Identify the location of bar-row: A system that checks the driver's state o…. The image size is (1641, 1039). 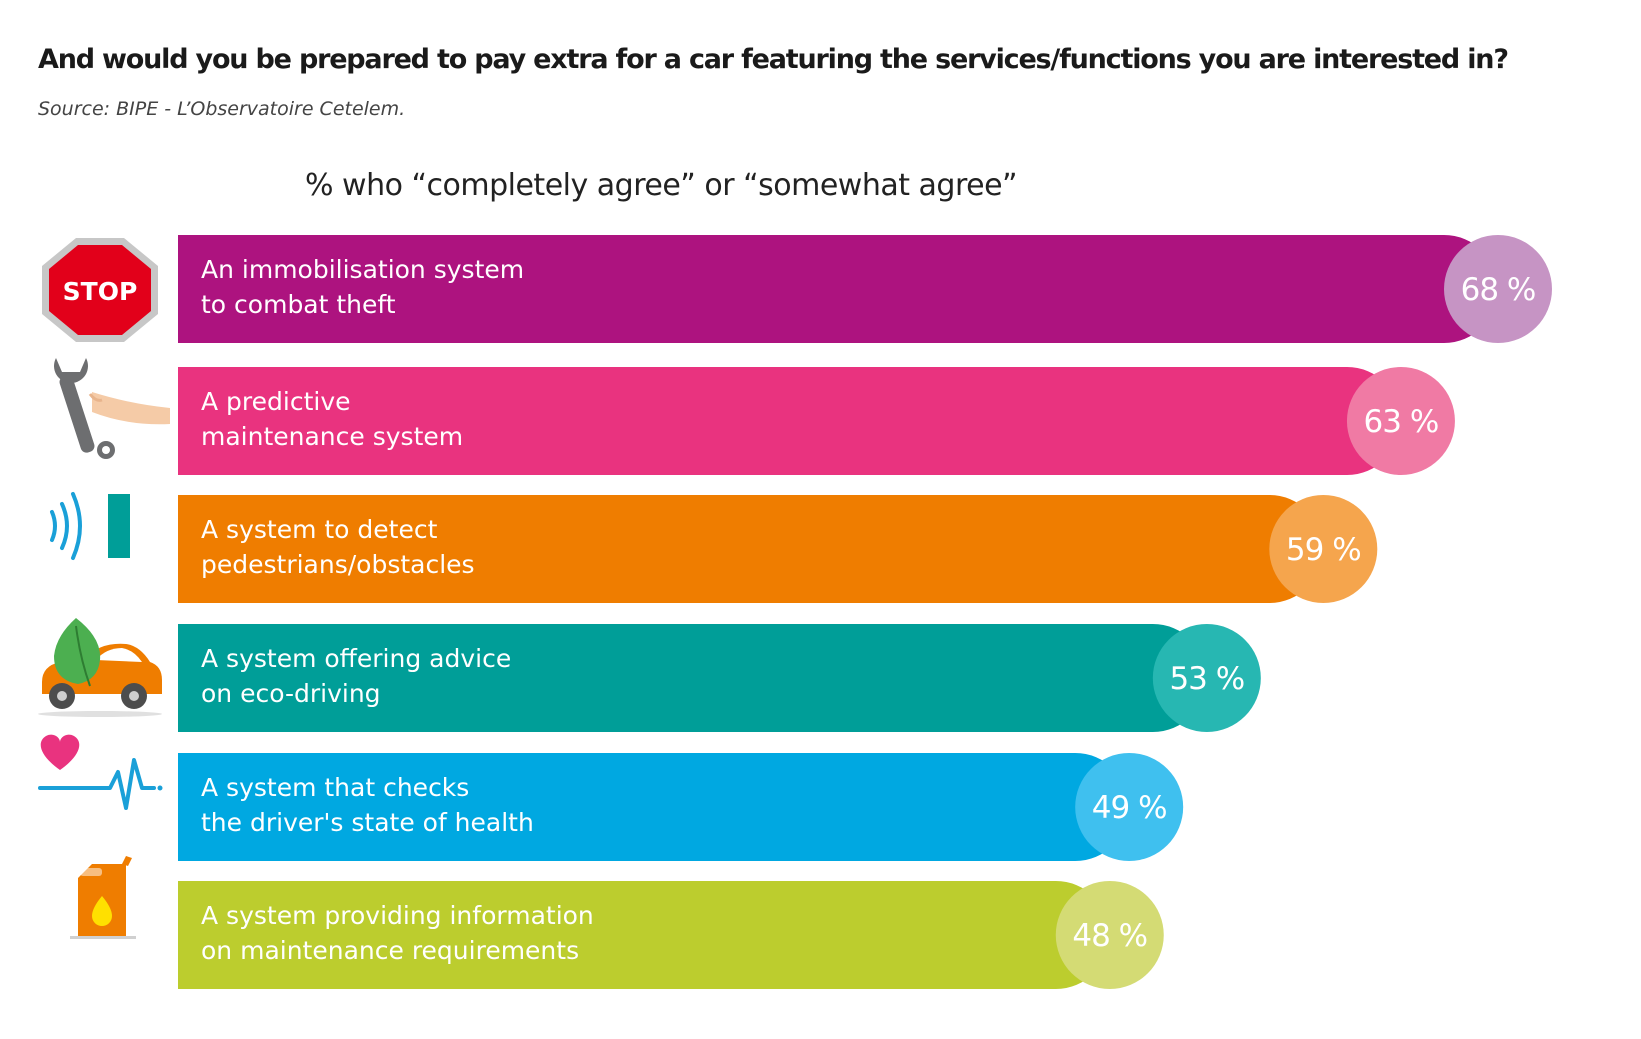
(681, 807).